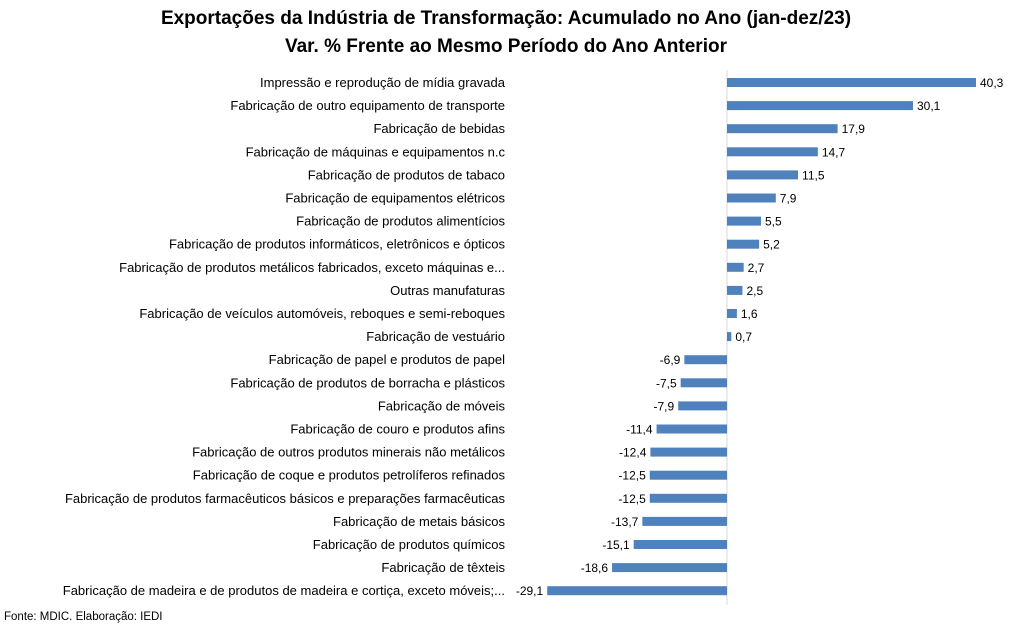  I want to click on data-label: 5,2, so click(771, 245).